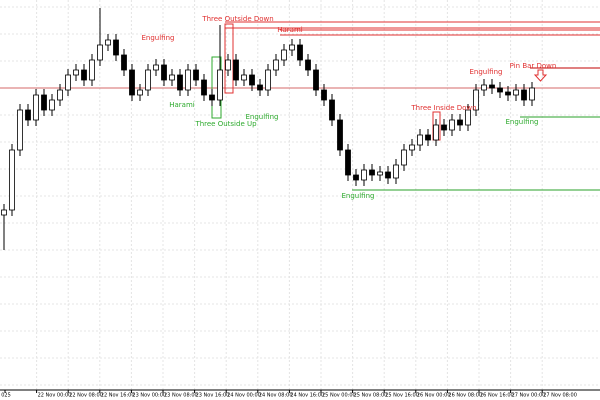 The width and height of the screenshot is (600, 400). What do you see at coordinates (560, 396) in the screenshot?
I see `x-tick-label: 27 Nov 08:00` at bounding box center [560, 396].